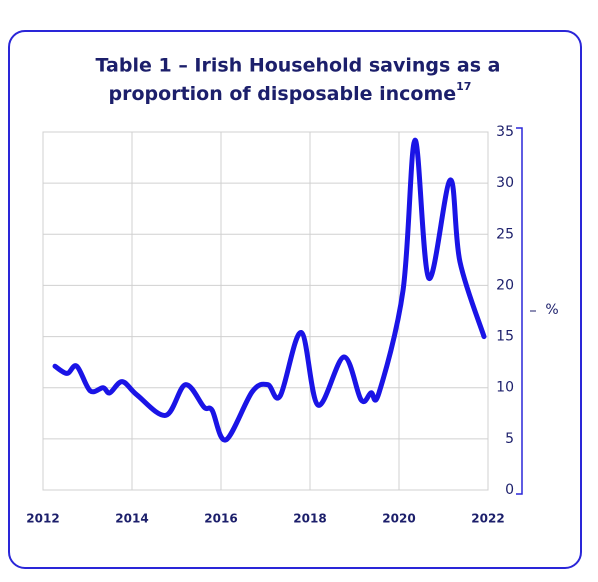  I want to click on title-line: proportion of disposable income, so click(283, 94).